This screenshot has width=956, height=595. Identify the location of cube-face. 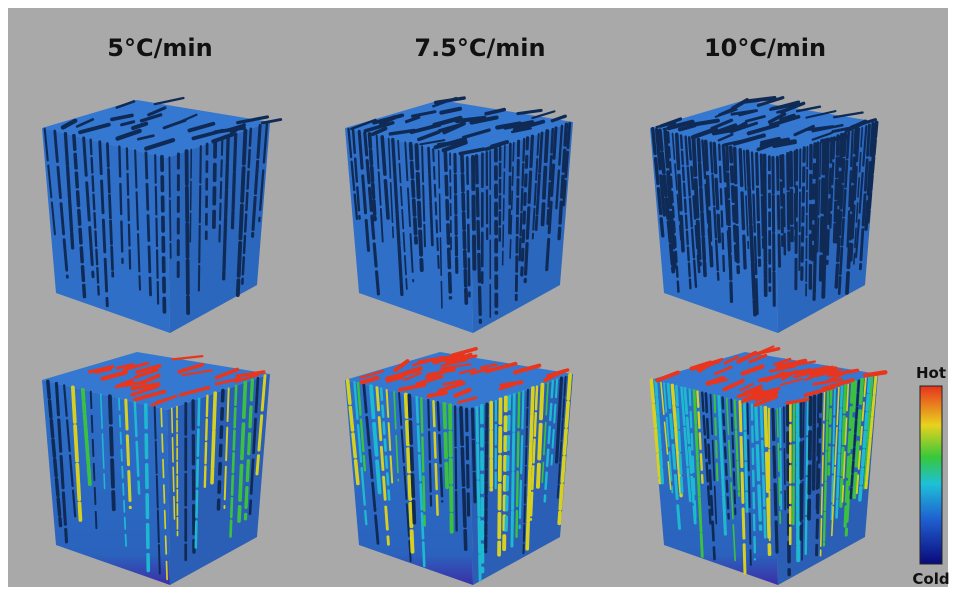
(106, 230).